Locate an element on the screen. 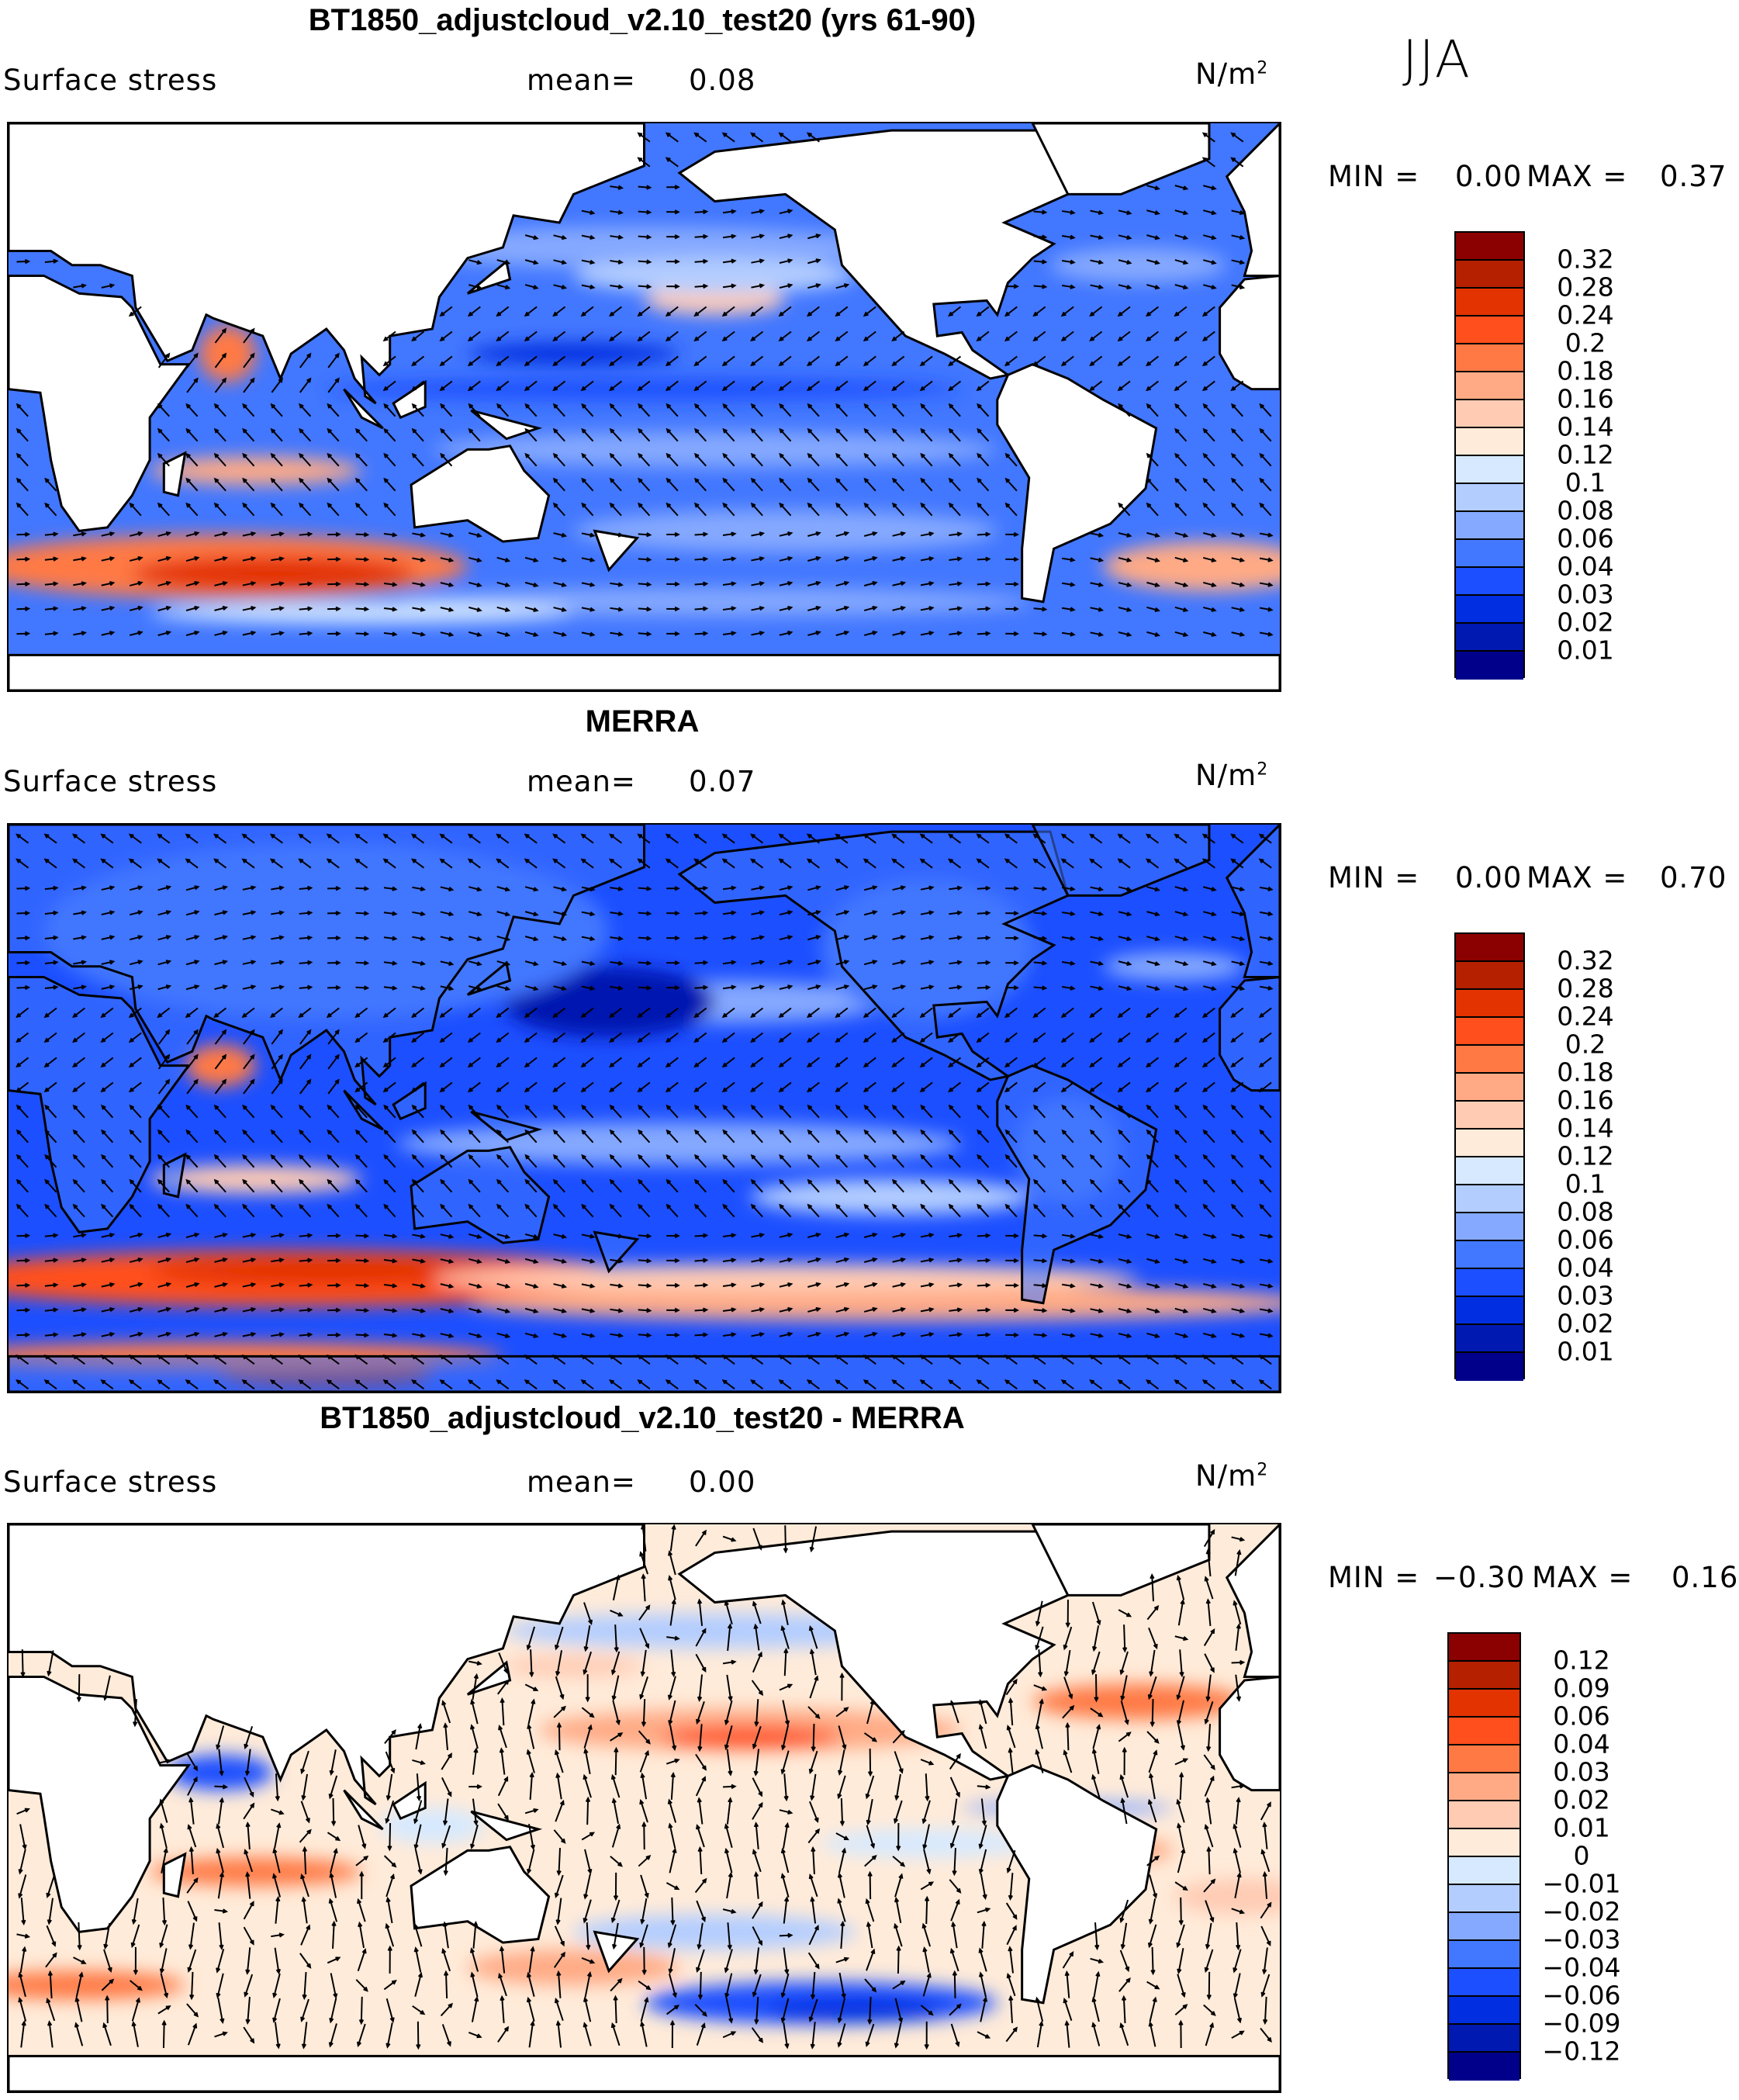 Image resolution: width=1739 pixels, height=2100 pixels. contour-region is located at coordinates (1174, 966).